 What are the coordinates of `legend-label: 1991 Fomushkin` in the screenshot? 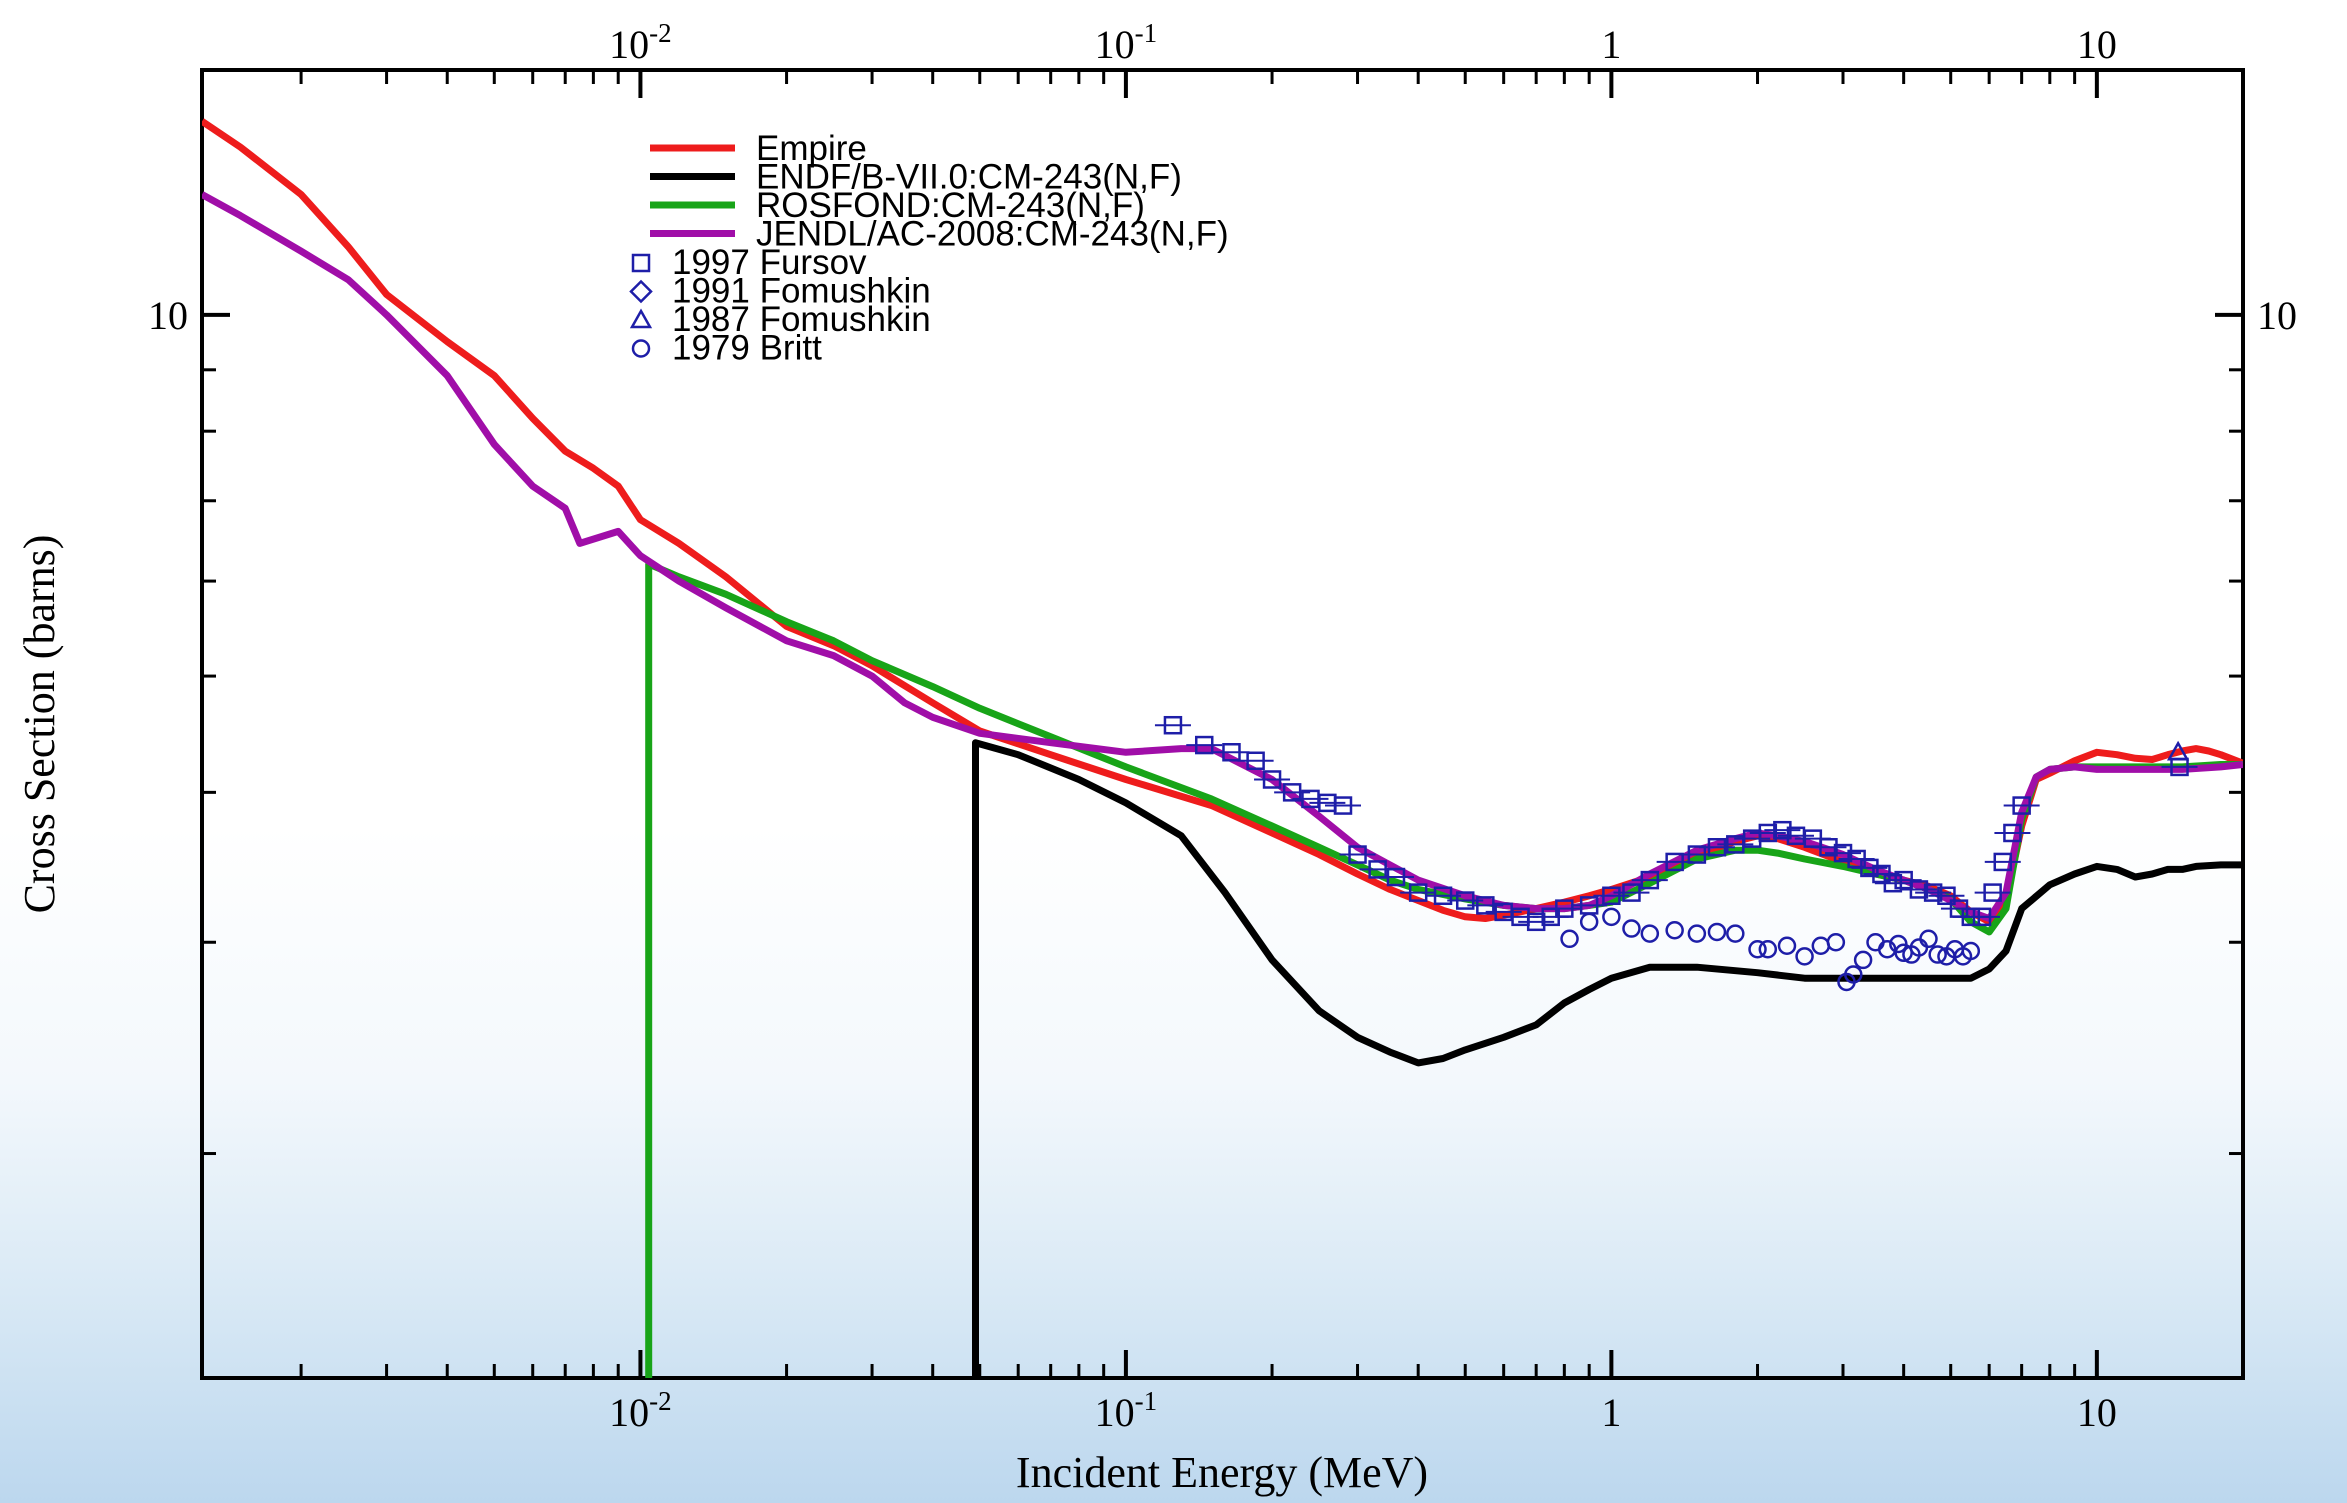 It's located at (801, 291).